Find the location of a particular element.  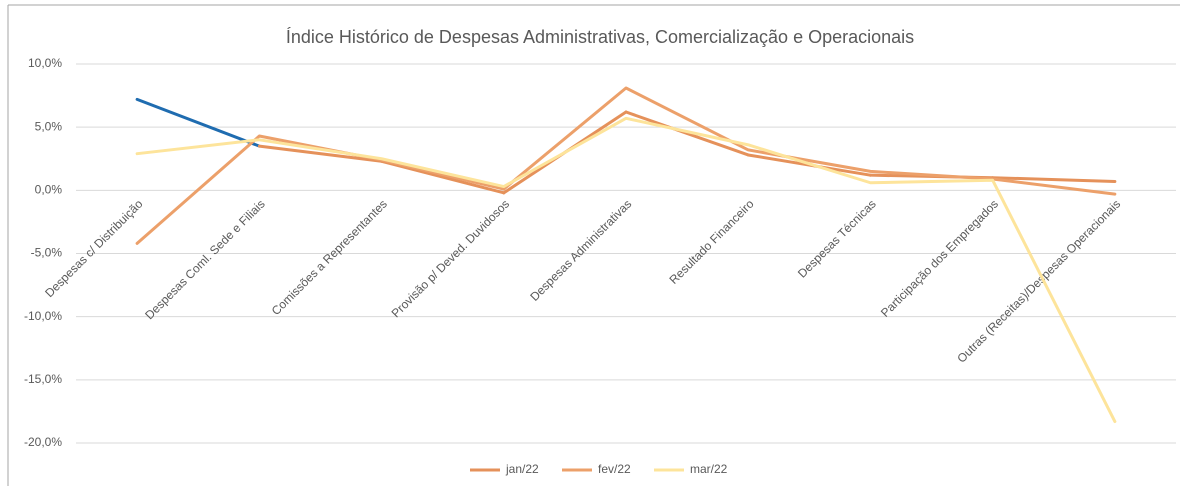

legend-label: mar/22 is located at coordinates (709, 469).